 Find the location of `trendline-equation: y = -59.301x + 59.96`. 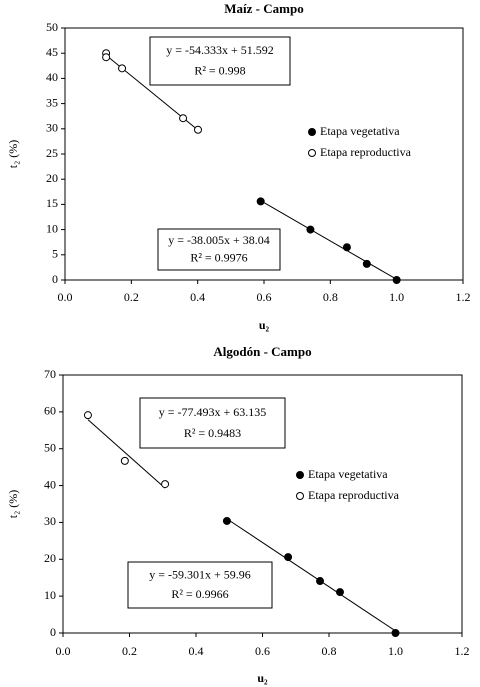

trendline-equation: y = -59.301x + 59.96 is located at coordinates (200, 575).